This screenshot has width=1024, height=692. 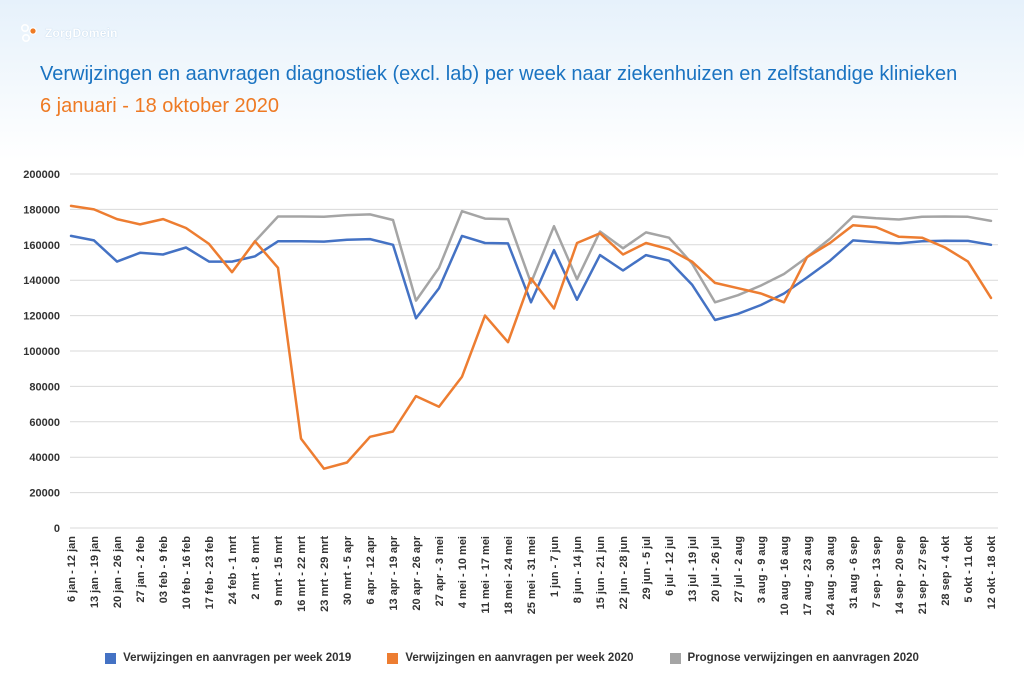 I want to click on legend-item-1: Verwijzingen en aanvragen per week 2019, so click(x=228, y=658).